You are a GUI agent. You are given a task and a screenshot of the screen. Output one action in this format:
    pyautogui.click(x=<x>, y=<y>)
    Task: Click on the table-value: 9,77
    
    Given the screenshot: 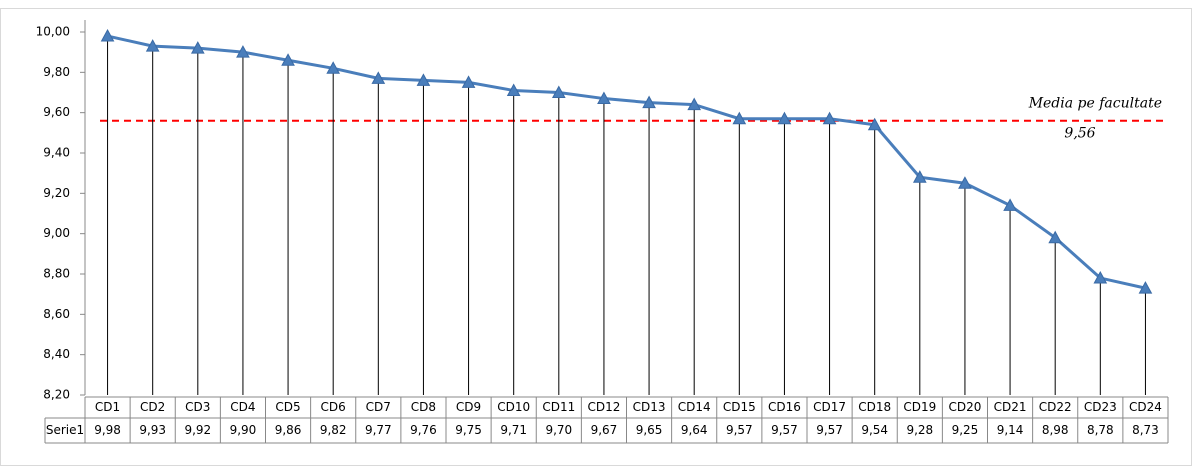 What is the action you would take?
    pyautogui.click(x=378, y=430)
    